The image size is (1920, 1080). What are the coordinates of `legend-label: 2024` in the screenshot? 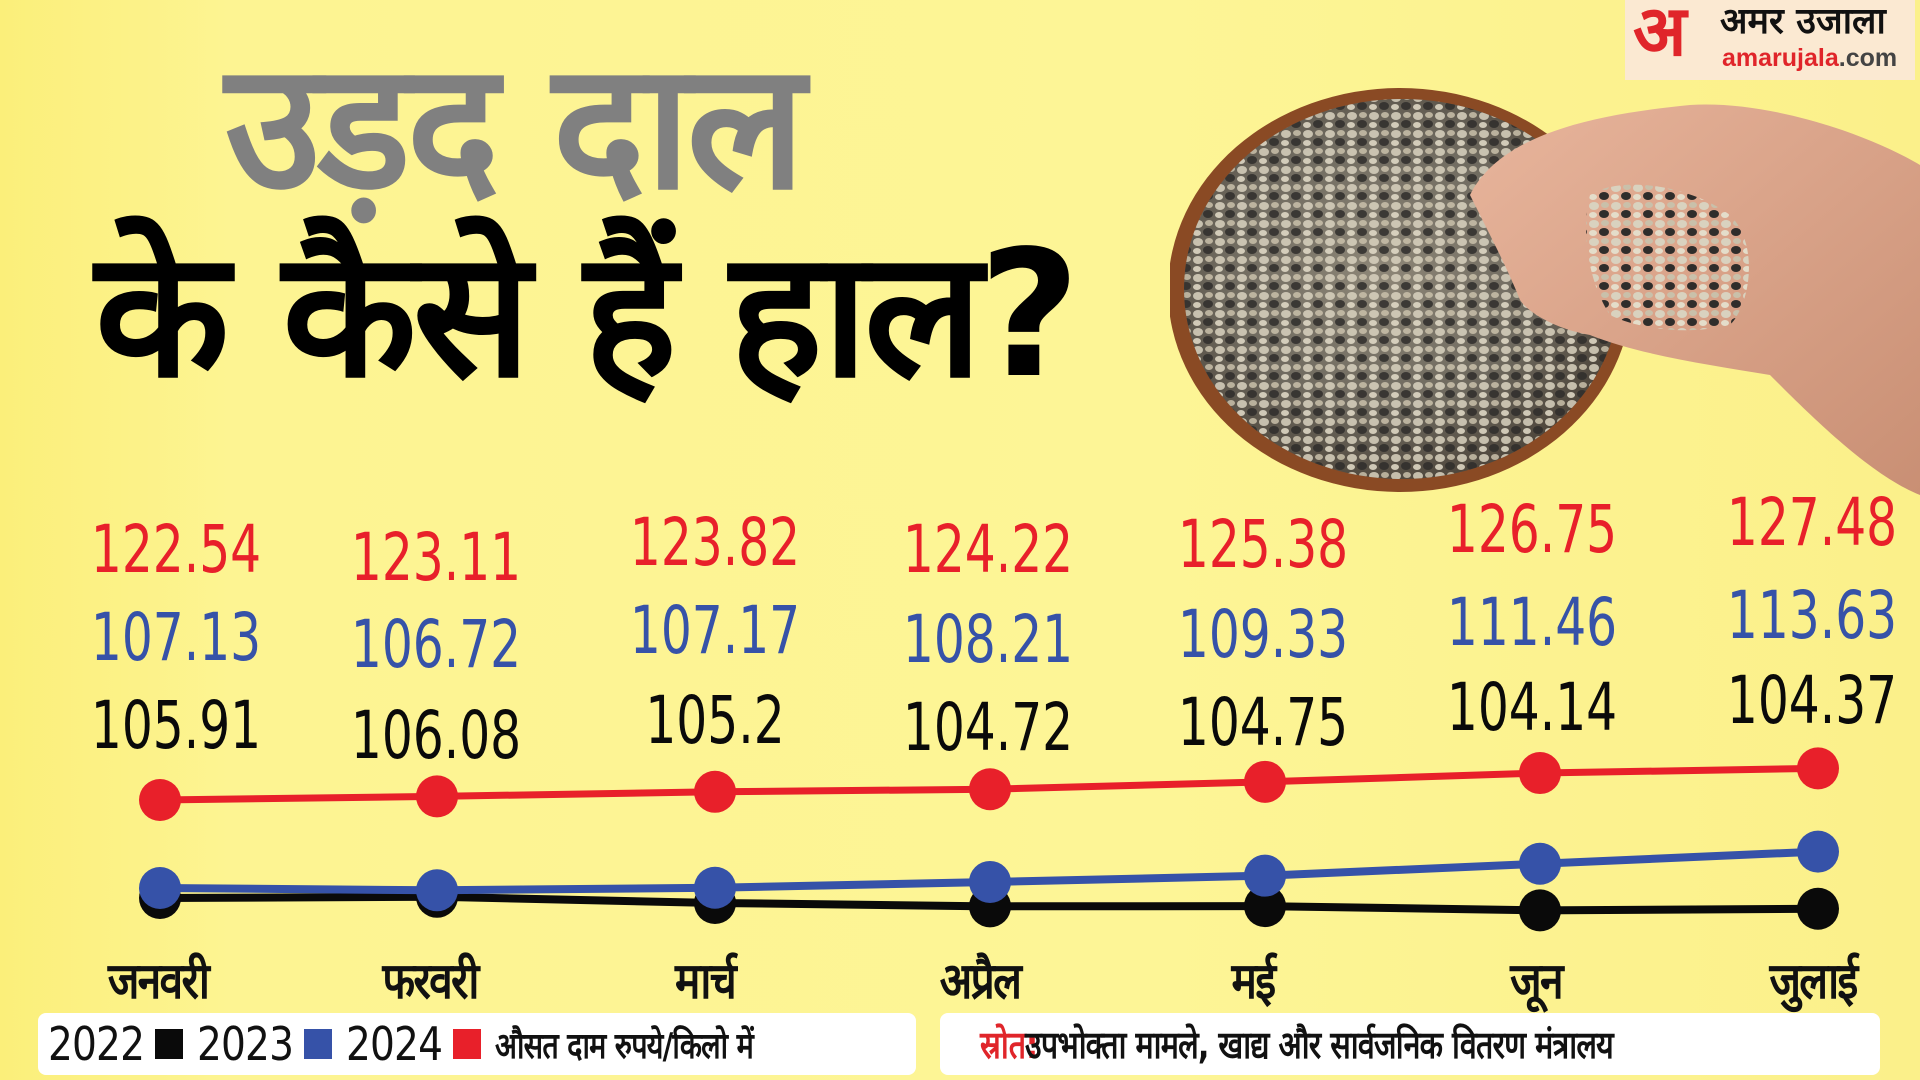 It's located at (394, 1044).